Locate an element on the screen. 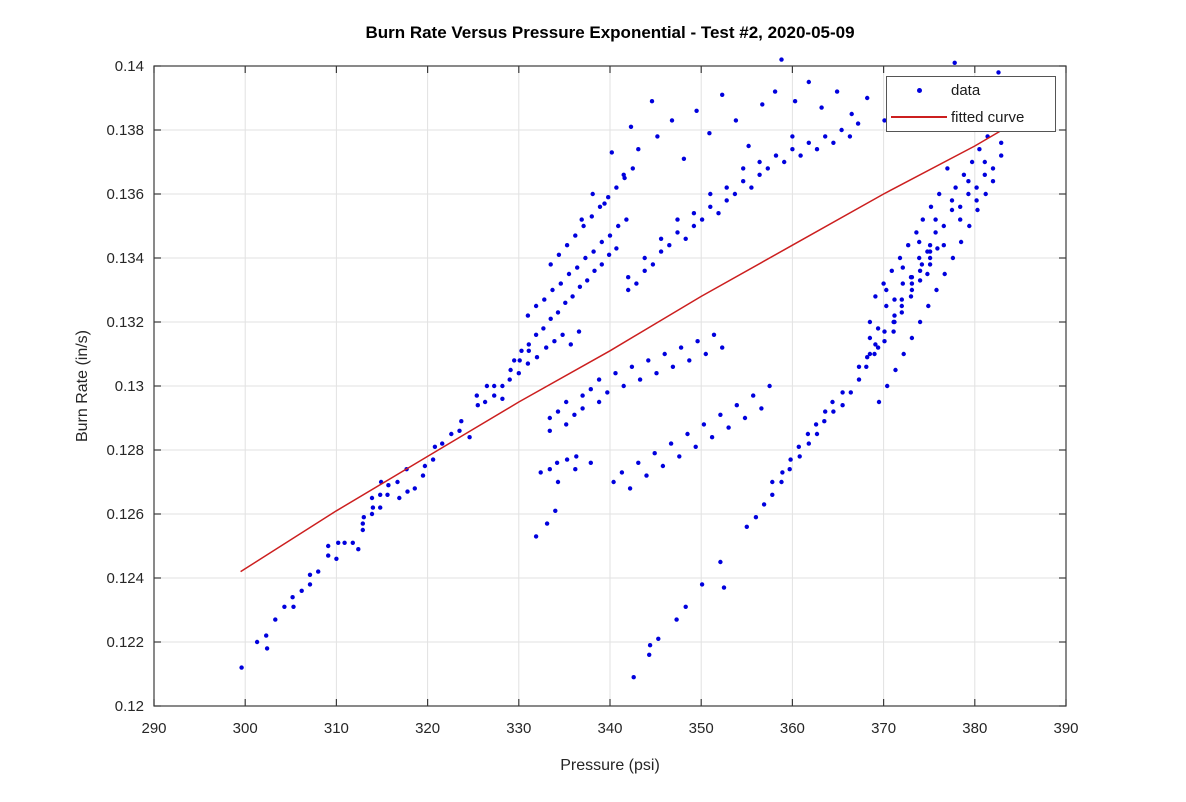 This screenshot has width=1186, height=802. legend-entry-data: data is located at coordinates (971, 91).